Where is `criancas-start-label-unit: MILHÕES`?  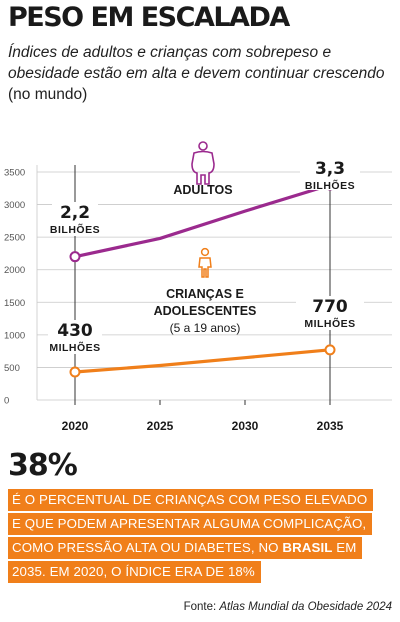
criancas-start-label-unit: MILHÕES is located at coordinates (74, 347).